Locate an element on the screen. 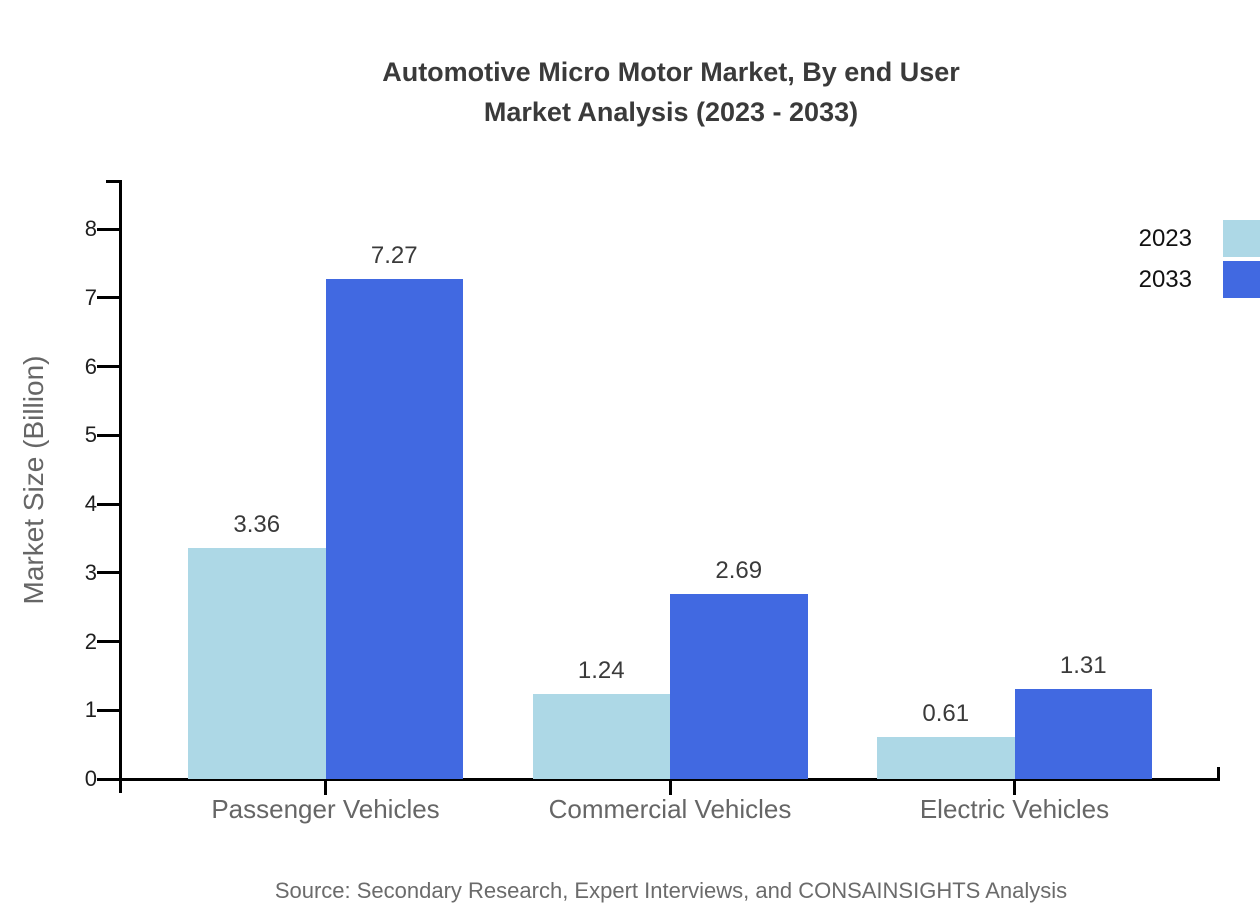 Image resolution: width=1260 pixels, height=920 pixels. chart-title-line2: Market Analysis (2023 - 2033) is located at coordinates (671, 112).